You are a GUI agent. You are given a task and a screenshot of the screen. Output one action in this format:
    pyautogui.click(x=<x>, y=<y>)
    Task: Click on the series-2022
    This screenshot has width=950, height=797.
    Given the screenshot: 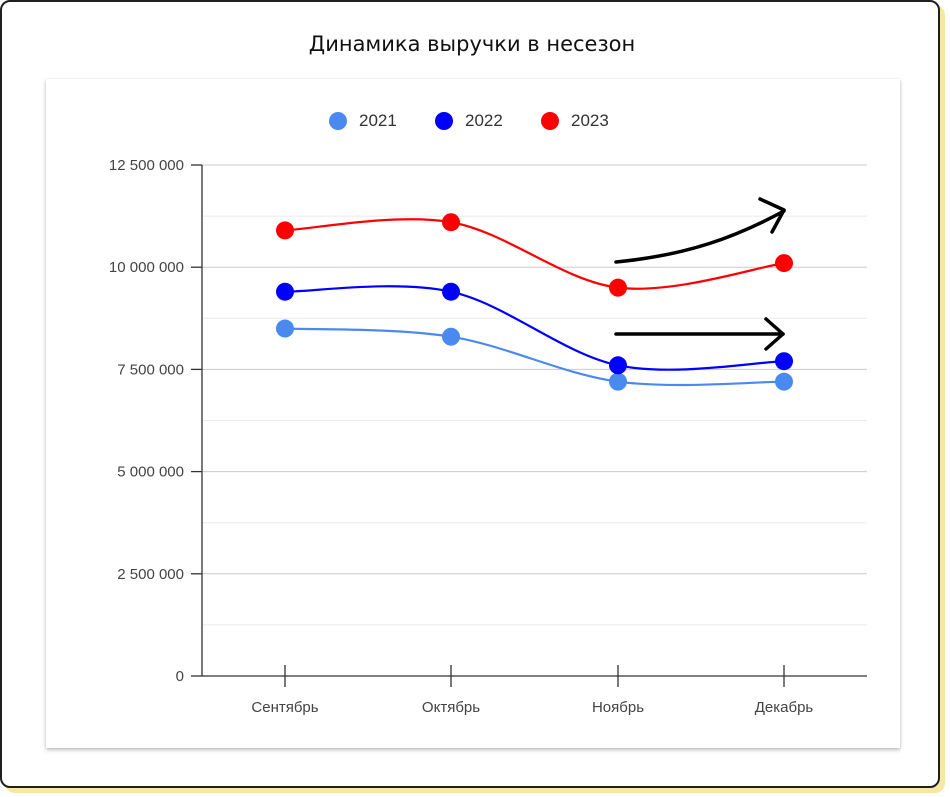 What is the action you would take?
    pyautogui.click(x=534, y=328)
    